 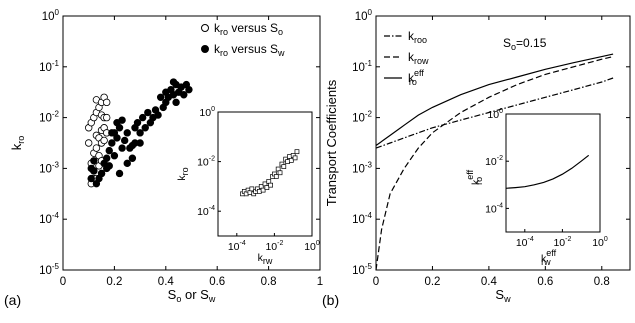 What do you see at coordinates (166, 282) in the screenshot?
I see `x-tick-label: 0.4` at bounding box center [166, 282].